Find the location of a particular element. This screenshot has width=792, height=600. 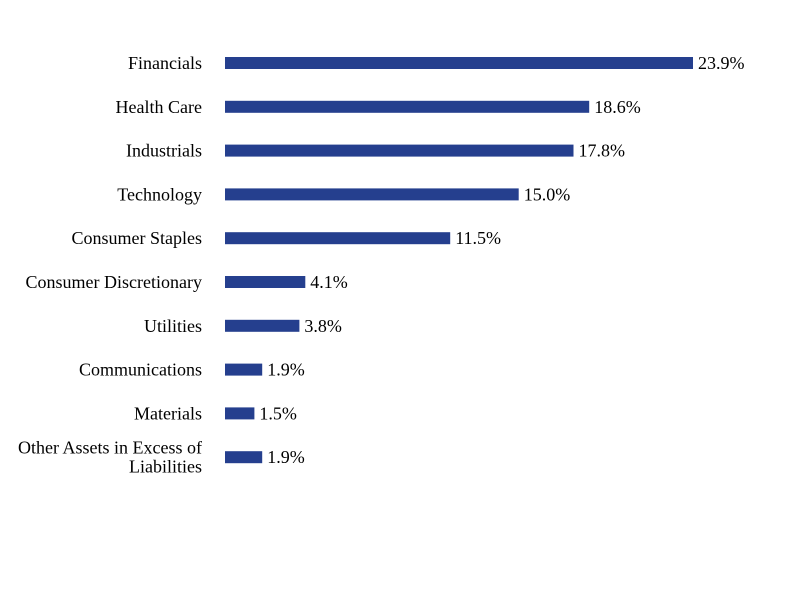

bar-utilities is located at coordinates (262, 325).